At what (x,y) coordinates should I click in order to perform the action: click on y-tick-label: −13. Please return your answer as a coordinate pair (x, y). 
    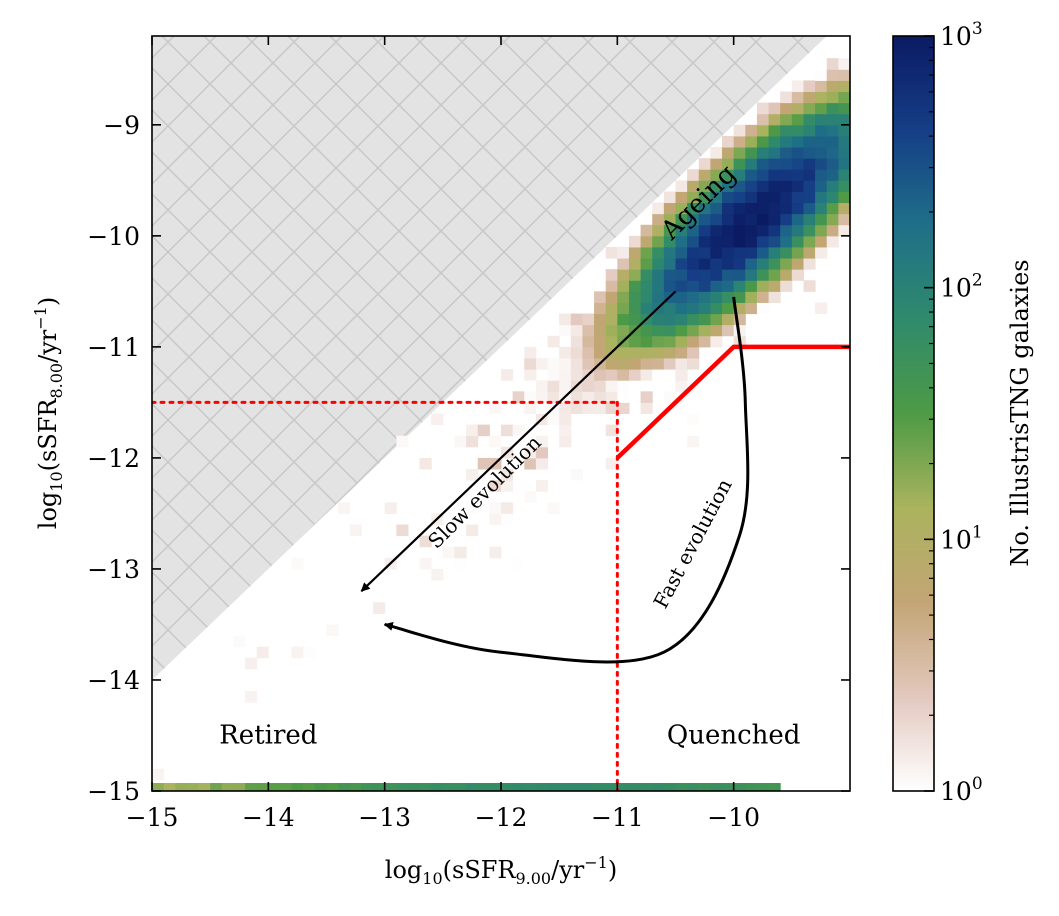
    Looking at the image, I should click on (113, 569).